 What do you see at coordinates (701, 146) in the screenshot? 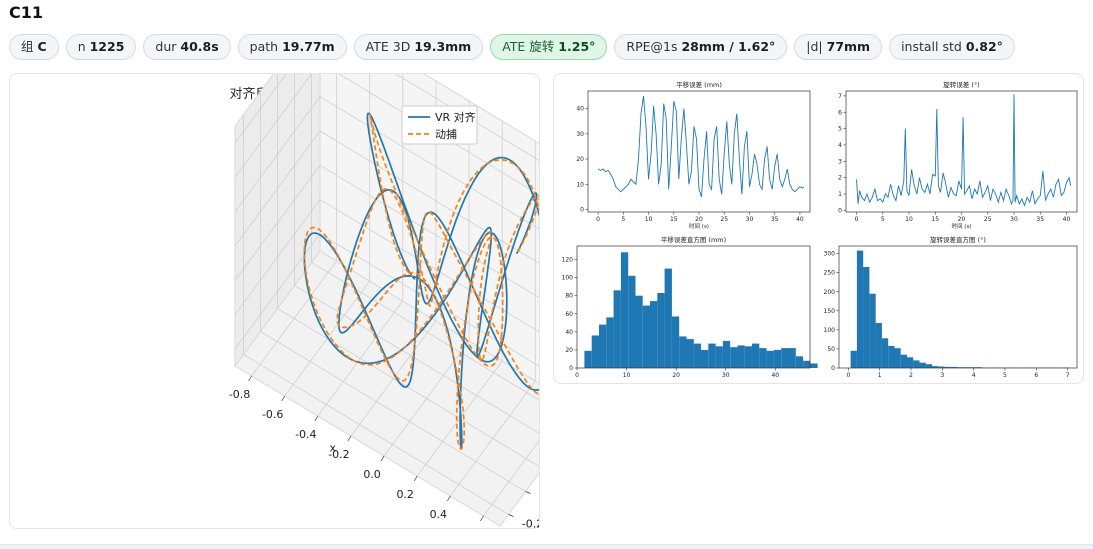
I see `translation-error-line` at bounding box center [701, 146].